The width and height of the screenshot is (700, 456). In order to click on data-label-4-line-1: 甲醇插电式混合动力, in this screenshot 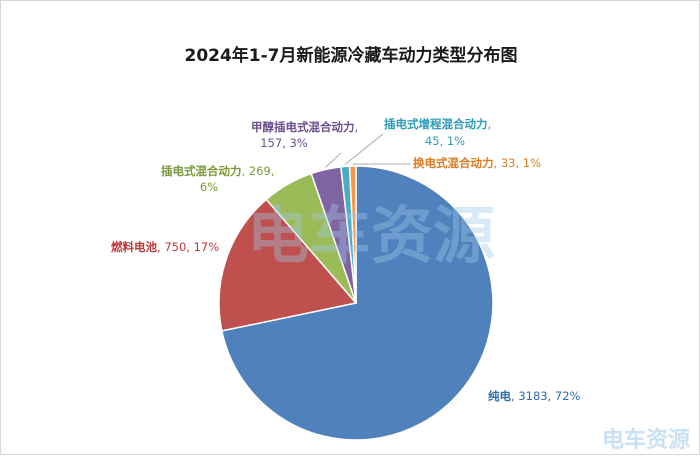, I will do `click(304, 127)`.